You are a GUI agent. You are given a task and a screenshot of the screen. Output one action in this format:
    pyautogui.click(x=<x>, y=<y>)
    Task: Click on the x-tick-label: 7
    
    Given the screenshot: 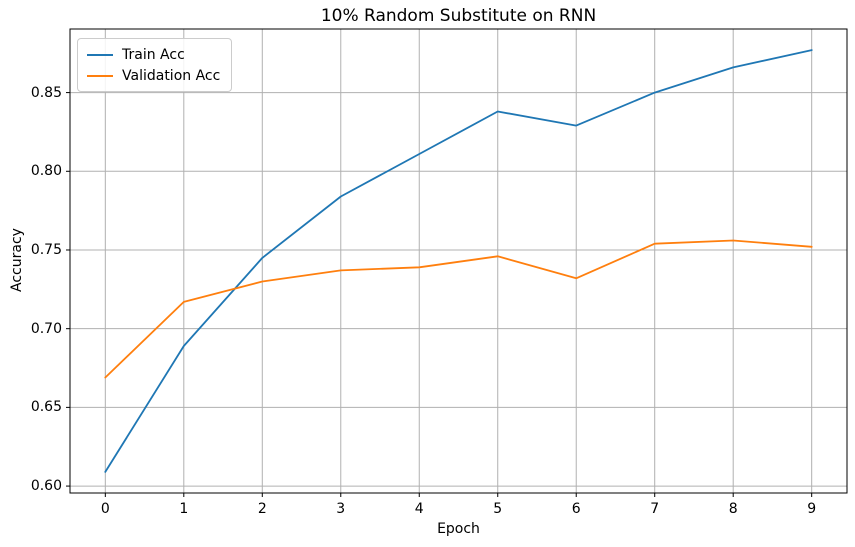 What is the action you would take?
    pyautogui.click(x=655, y=509)
    